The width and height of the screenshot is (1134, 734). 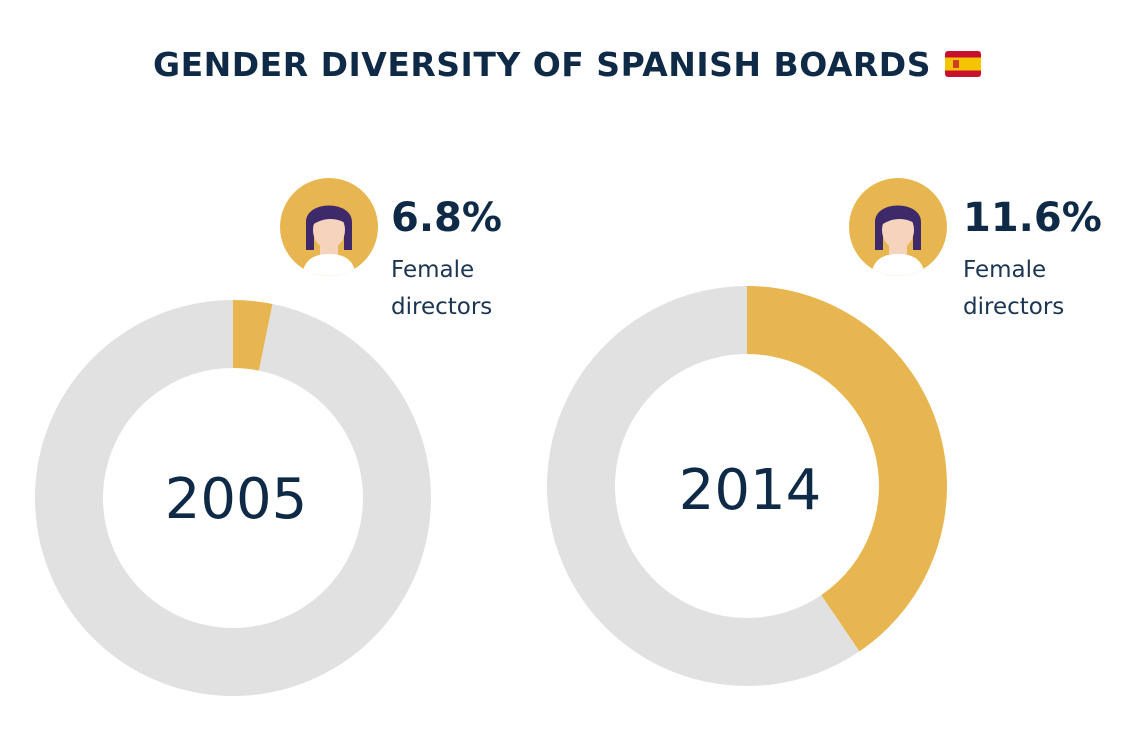 What do you see at coordinates (1032, 218) in the screenshot?
I see `female-share-value: 11.6%` at bounding box center [1032, 218].